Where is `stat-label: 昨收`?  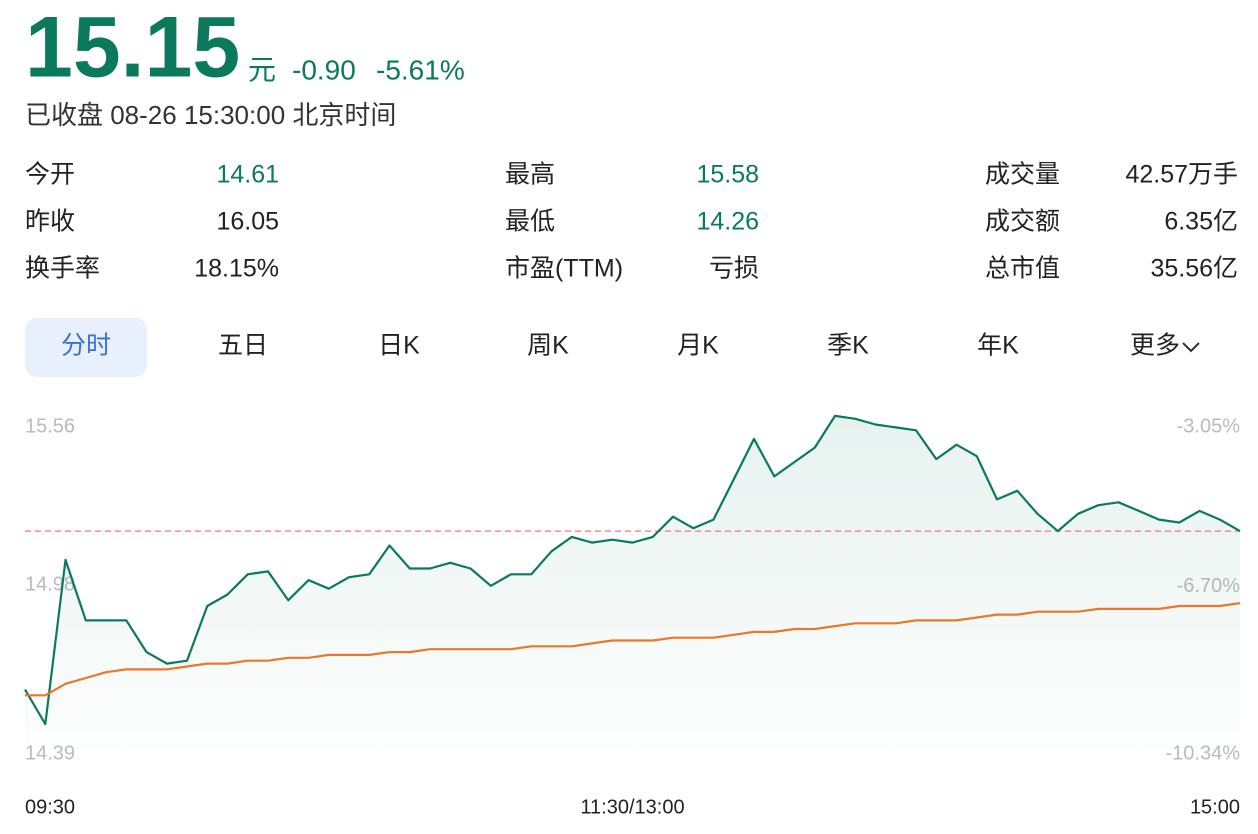 stat-label: 昨收 is located at coordinates (50, 222).